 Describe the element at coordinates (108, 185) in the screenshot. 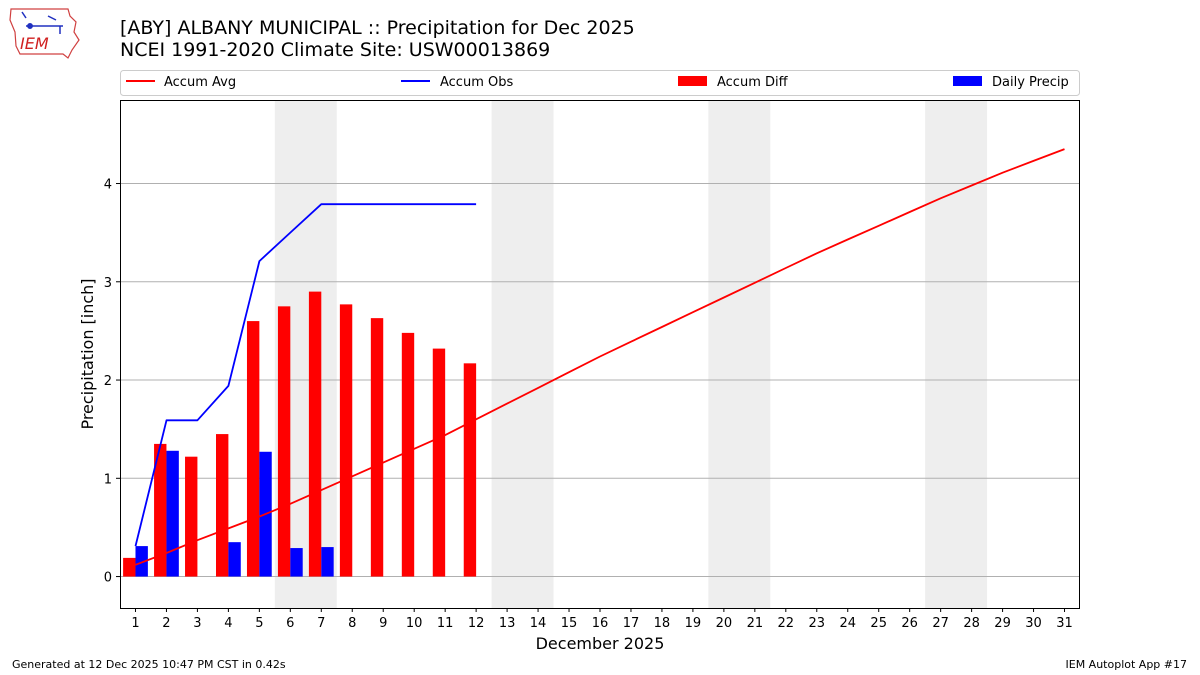

I see `y-tick-label-4: 4` at that location.